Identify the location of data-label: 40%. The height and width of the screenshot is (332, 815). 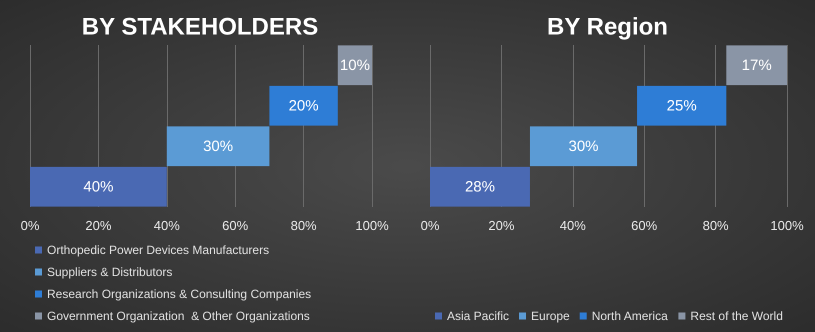
(98, 187).